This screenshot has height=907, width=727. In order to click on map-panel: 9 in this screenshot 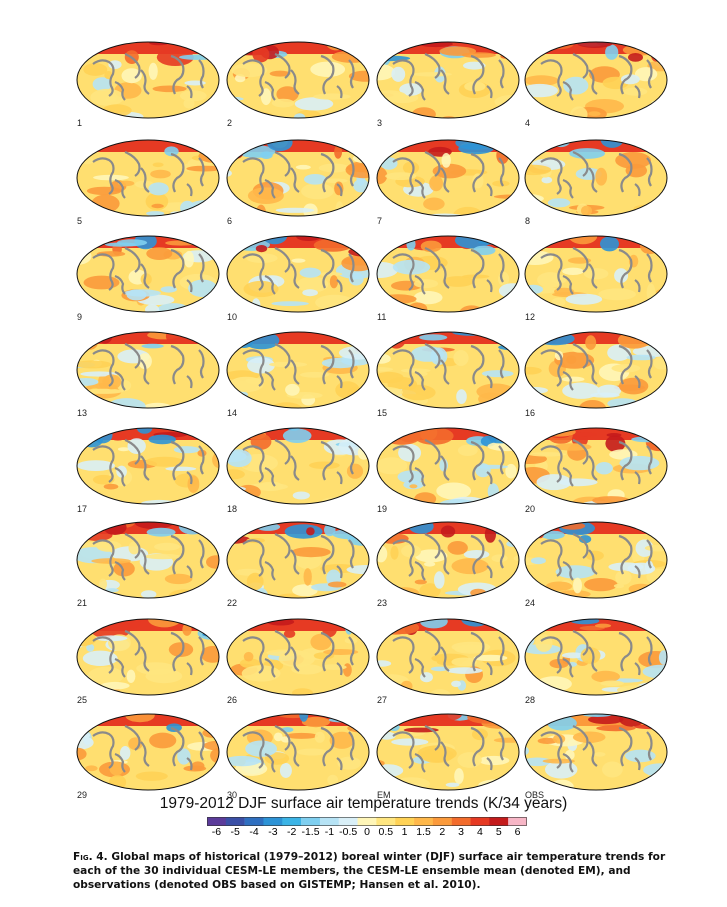, I will do `click(148, 282)`.